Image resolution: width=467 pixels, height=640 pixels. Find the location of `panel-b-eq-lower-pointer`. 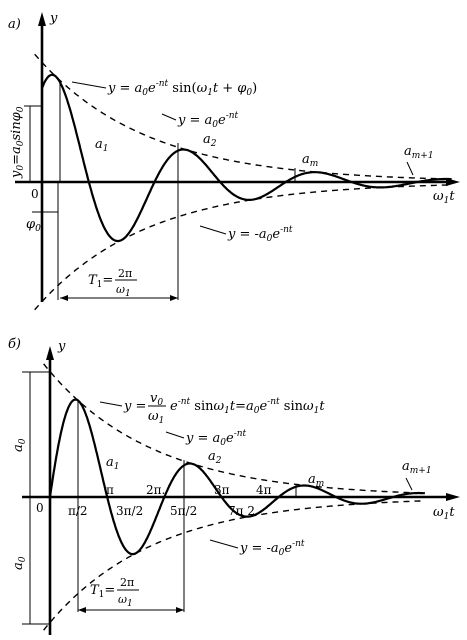

panel-b-eq-lower-pointer is located at coordinates (224, 544).